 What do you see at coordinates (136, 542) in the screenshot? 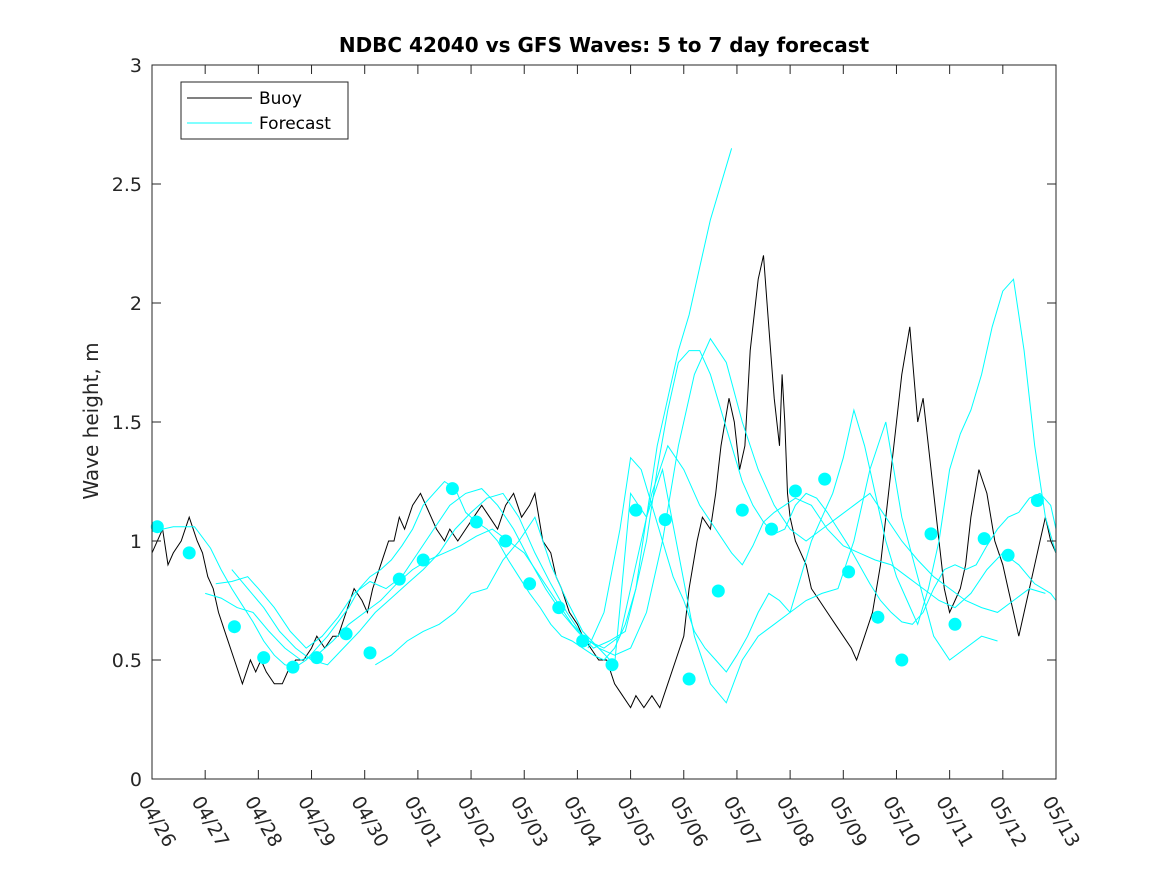
I see `y-tick-label: 1` at bounding box center [136, 542].